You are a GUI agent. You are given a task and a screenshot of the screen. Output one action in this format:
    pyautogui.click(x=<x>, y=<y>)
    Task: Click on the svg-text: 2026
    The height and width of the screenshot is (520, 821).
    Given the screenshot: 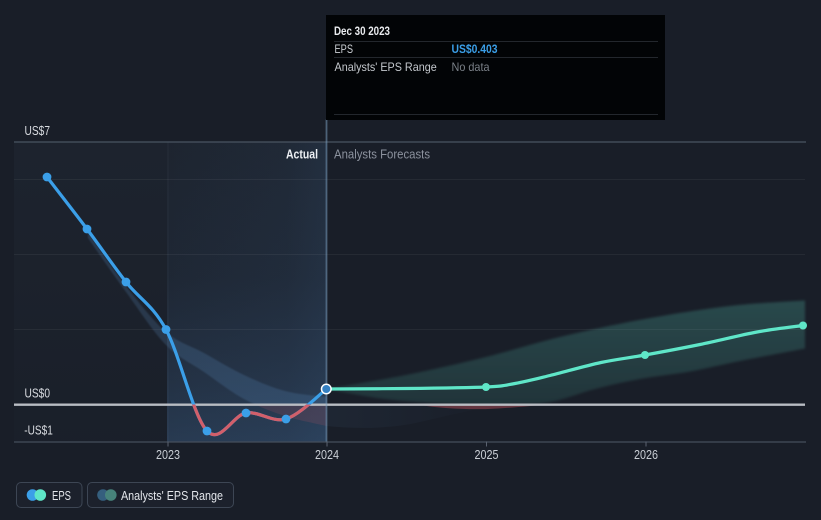 What is the action you would take?
    pyautogui.click(x=646, y=455)
    